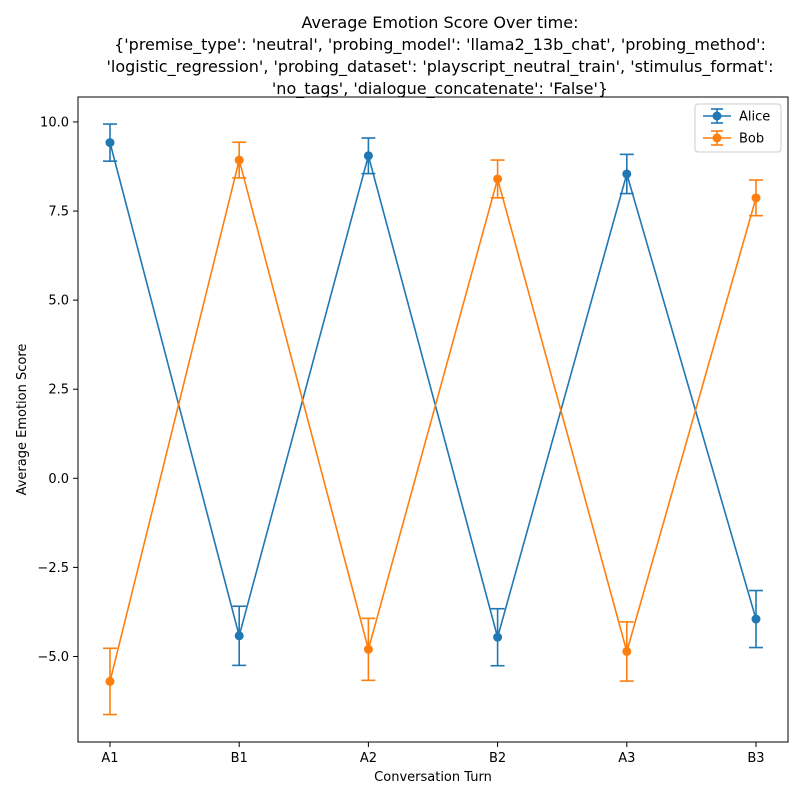 The image size is (800, 800). What do you see at coordinates (53, 568) in the screenshot?
I see `y-tick-label: −2.5` at bounding box center [53, 568].